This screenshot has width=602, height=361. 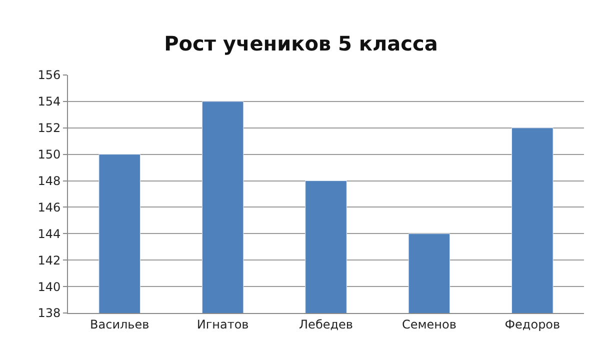 What do you see at coordinates (49, 313) in the screenshot?
I see `y-tick-label: 138` at bounding box center [49, 313].